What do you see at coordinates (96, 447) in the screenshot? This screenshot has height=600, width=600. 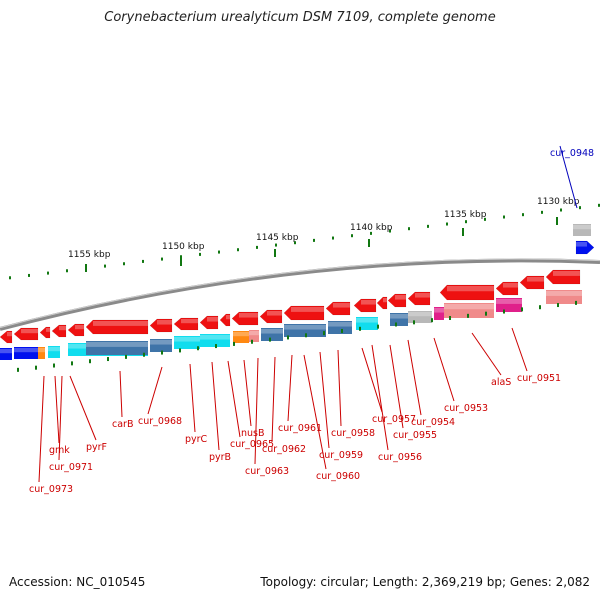 I see `gene-label: pyrF` at bounding box center [96, 447].